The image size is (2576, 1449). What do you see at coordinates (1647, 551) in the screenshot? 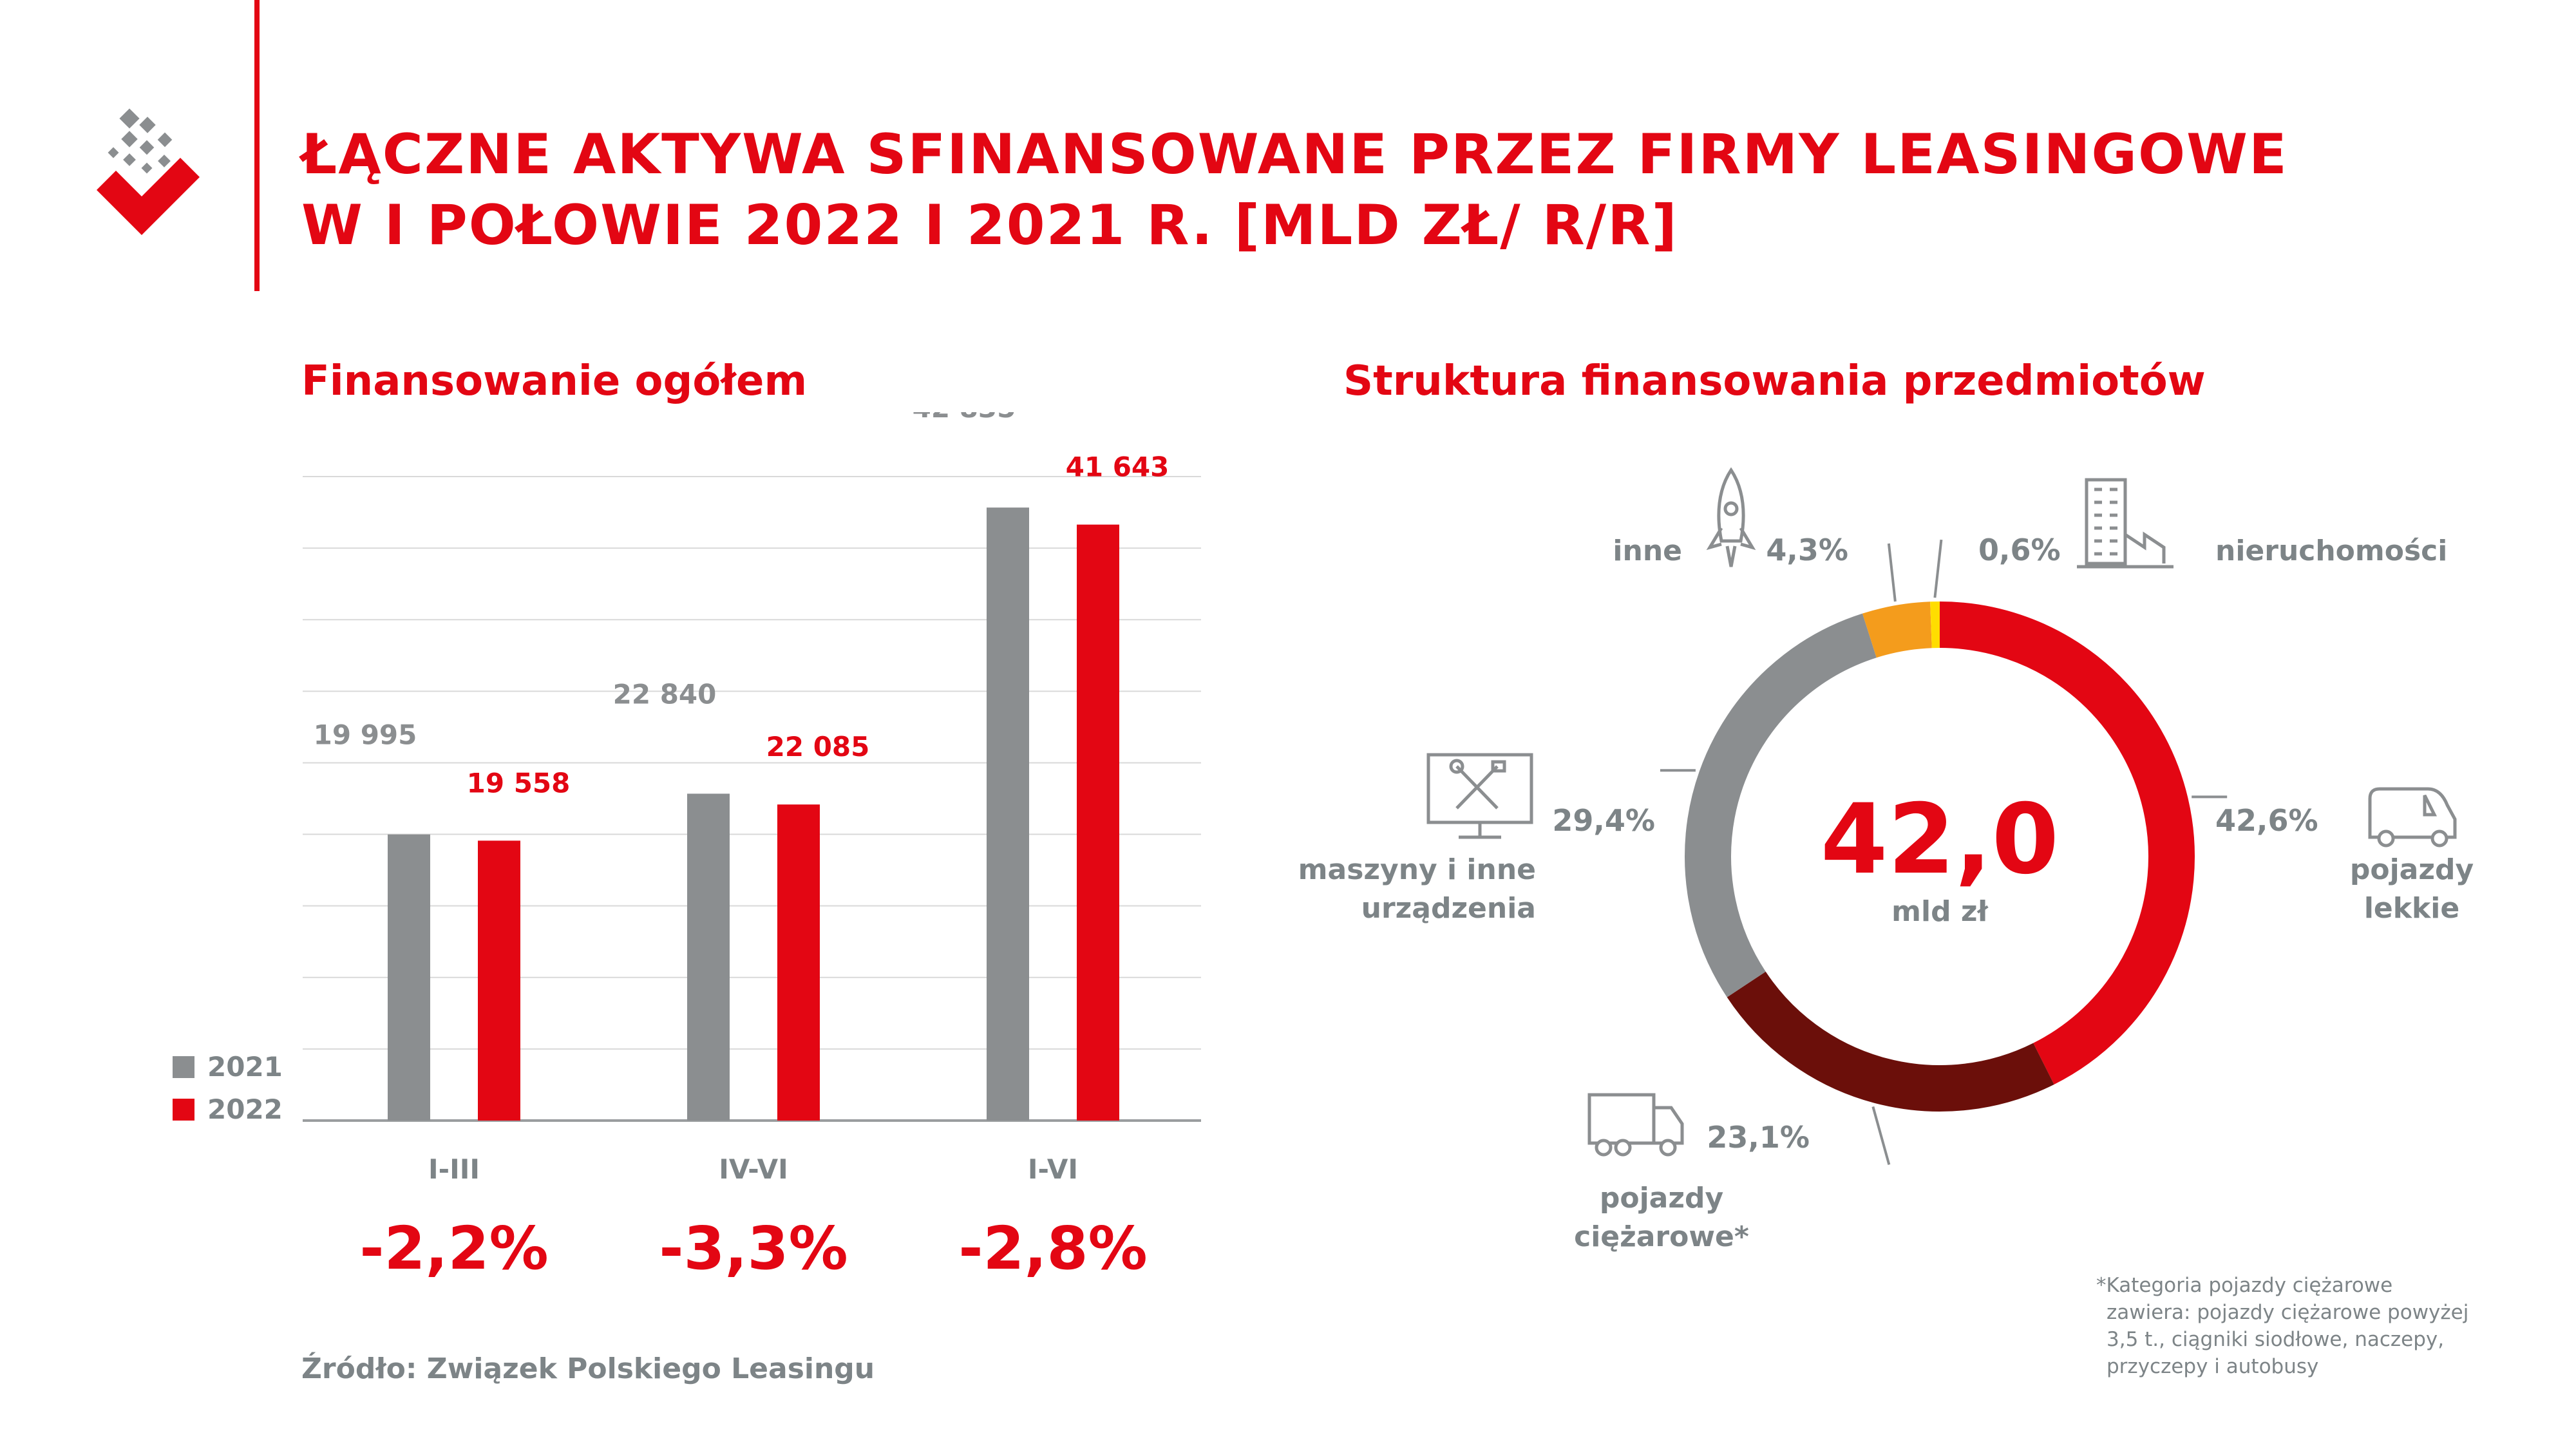
I see `slice-label-inne: inne` at bounding box center [1647, 551].